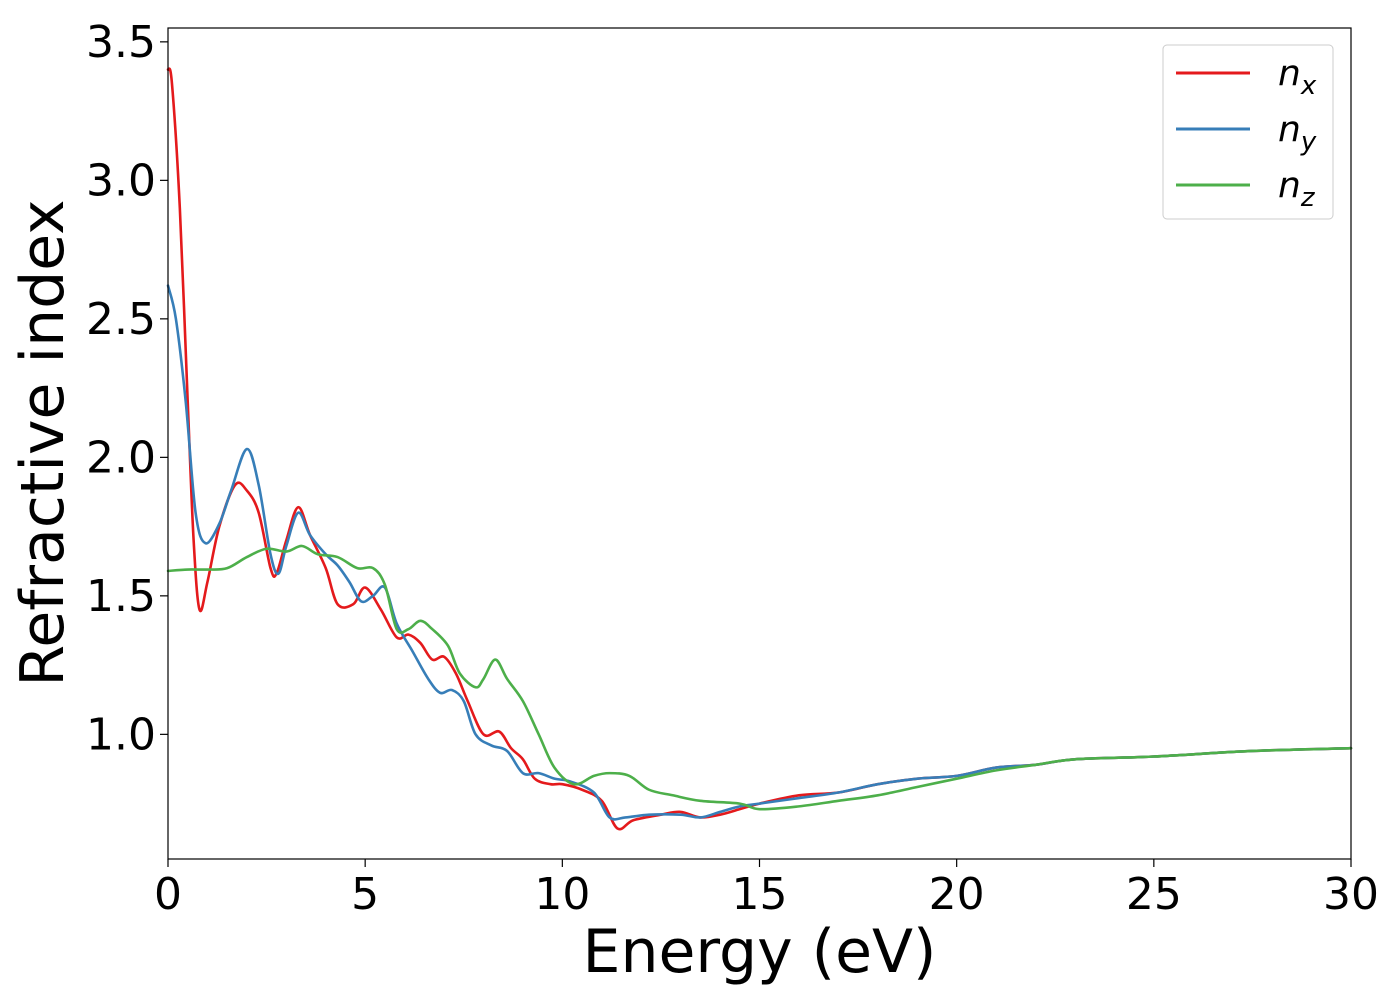 This screenshot has height=1000, width=1400. Describe the element at coordinates (1297, 133) in the screenshot. I see `legend-label-ny: ny` at that location.